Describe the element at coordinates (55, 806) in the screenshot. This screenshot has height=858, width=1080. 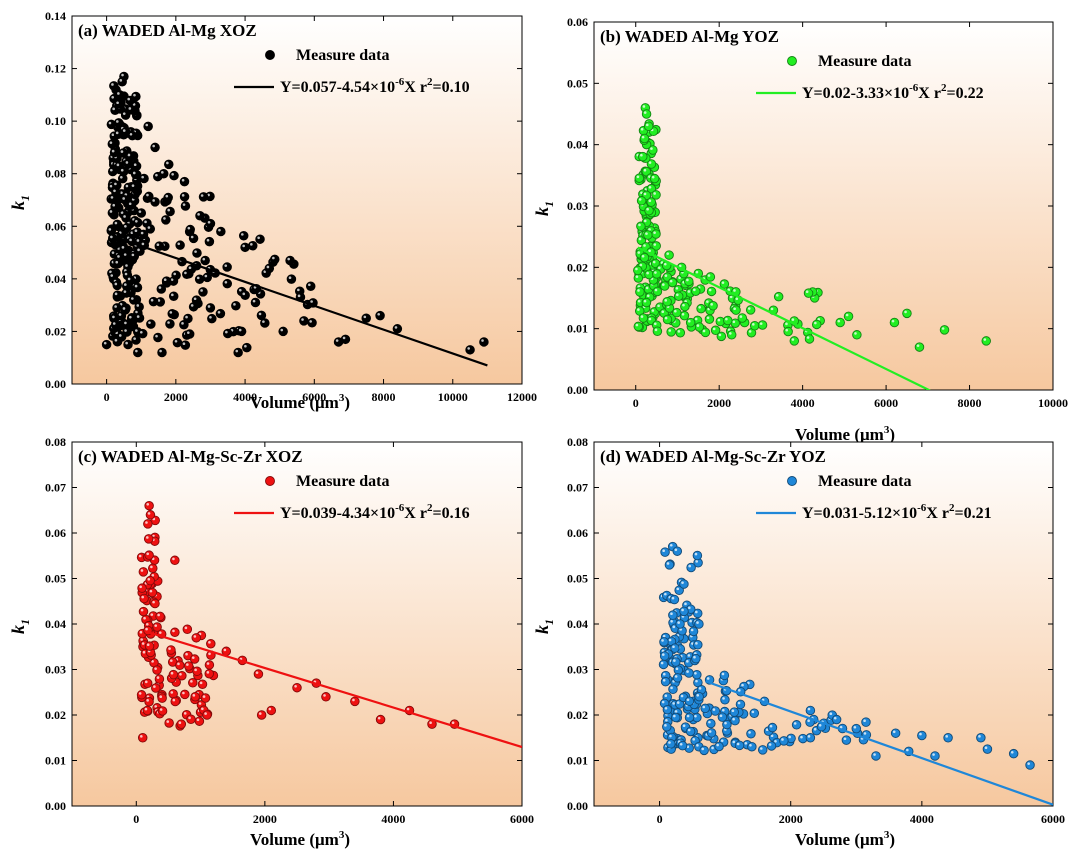
I see `y-tick-label: 0.00` at that location.